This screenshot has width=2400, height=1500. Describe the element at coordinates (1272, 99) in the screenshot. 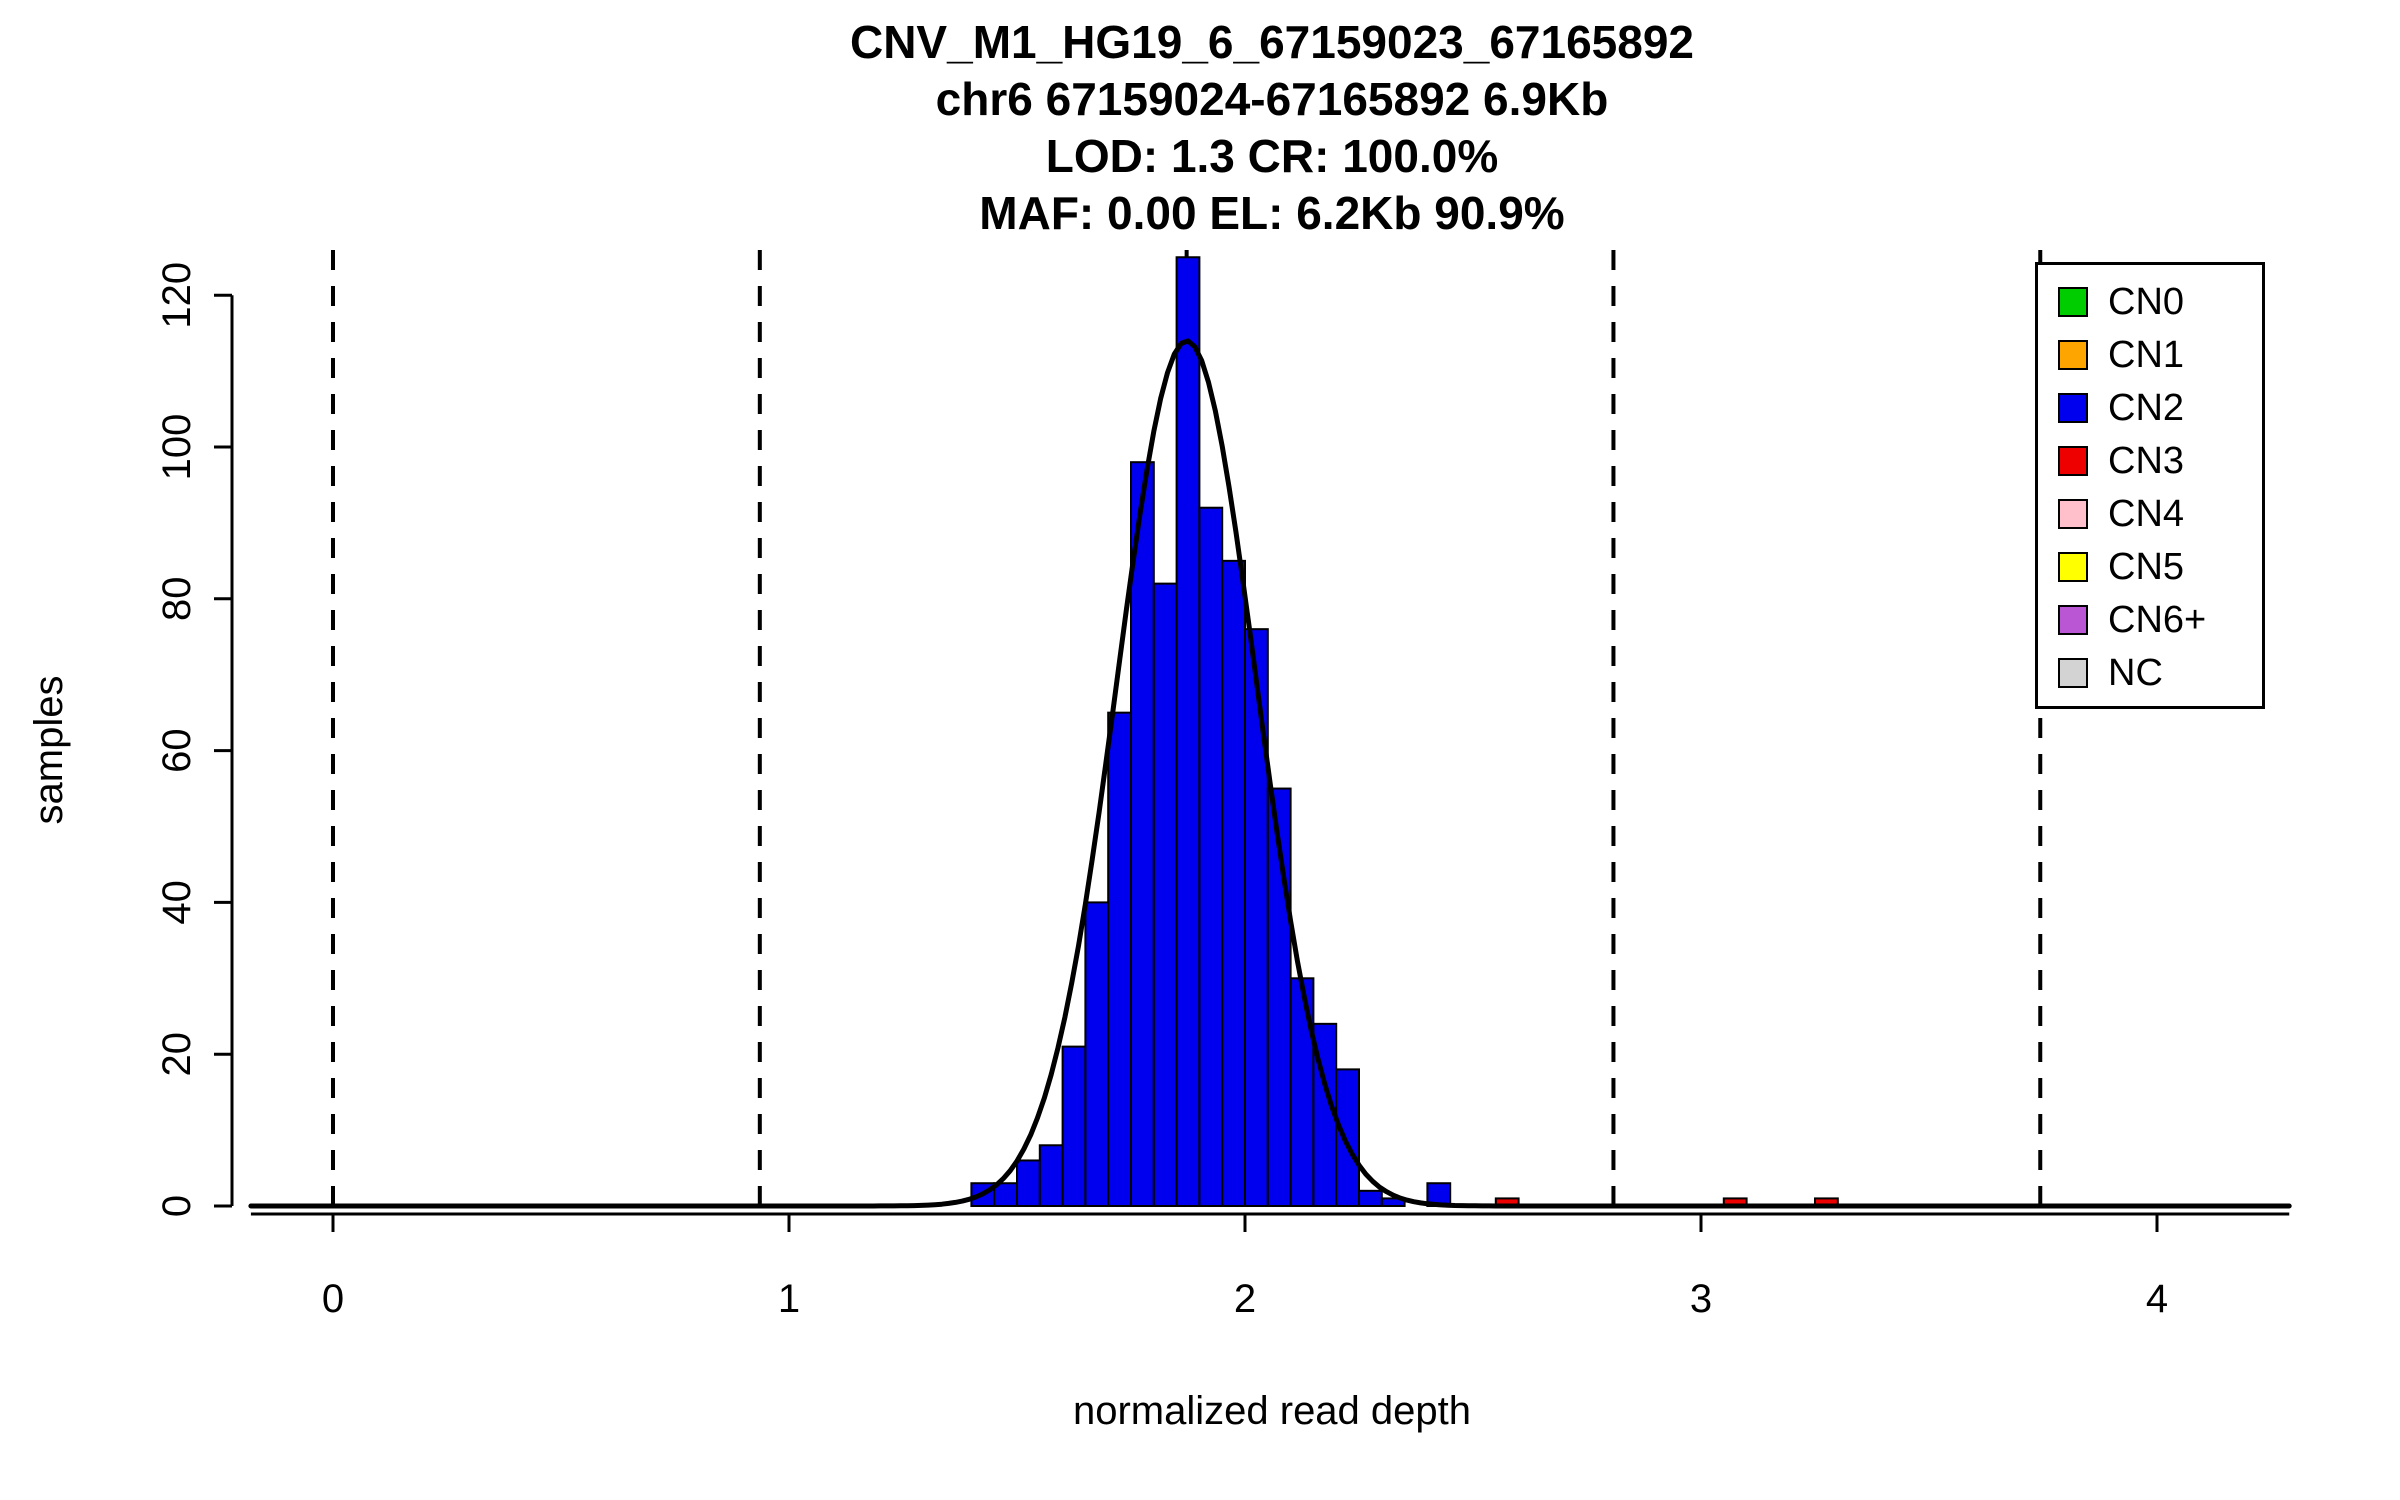

I see `plot-title-line2: chr6 67159024-67165892 6.9Kb` at that location.